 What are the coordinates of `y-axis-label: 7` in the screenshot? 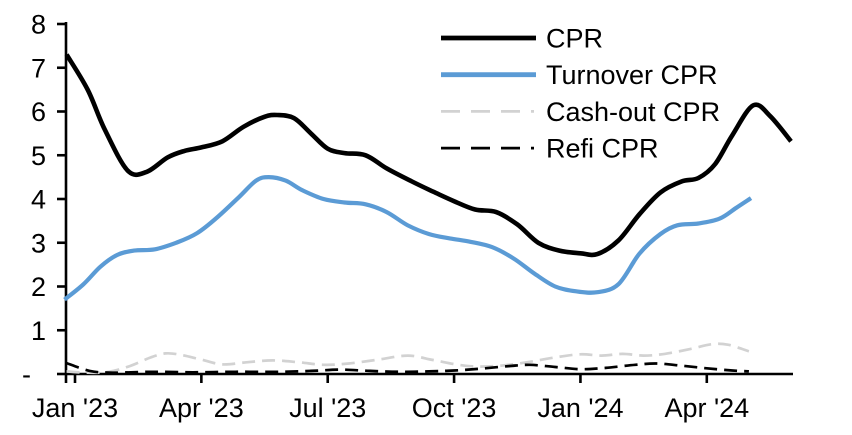 It's located at (38, 68).